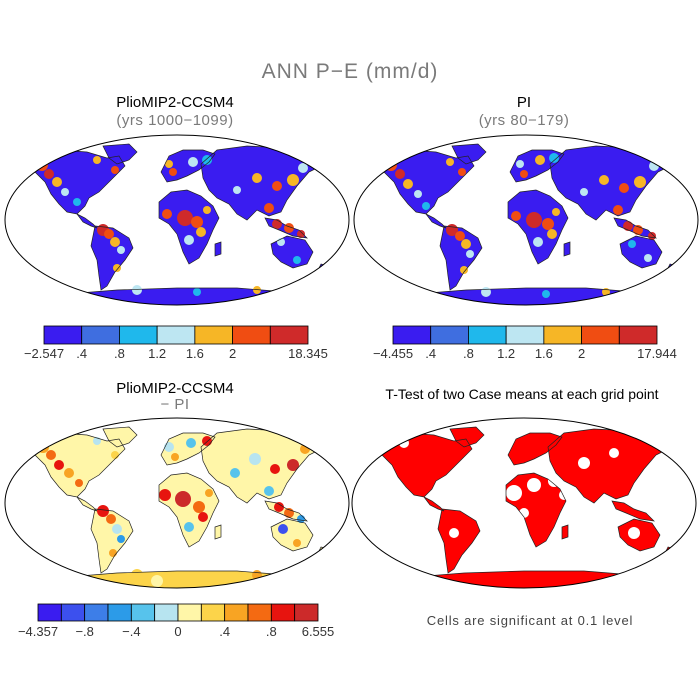 The image size is (700, 700). What do you see at coordinates (175, 102) in the screenshot?
I see `panel-title-plio: PlioMIP2-CCSM4` at bounding box center [175, 102].